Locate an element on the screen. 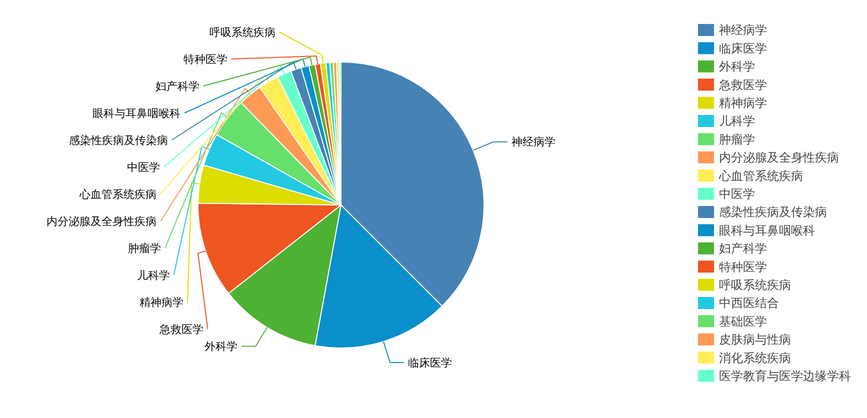 The width and height of the screenshot is (867, 418). slice-label: 精神病学 is located at coordinates (161, 302).